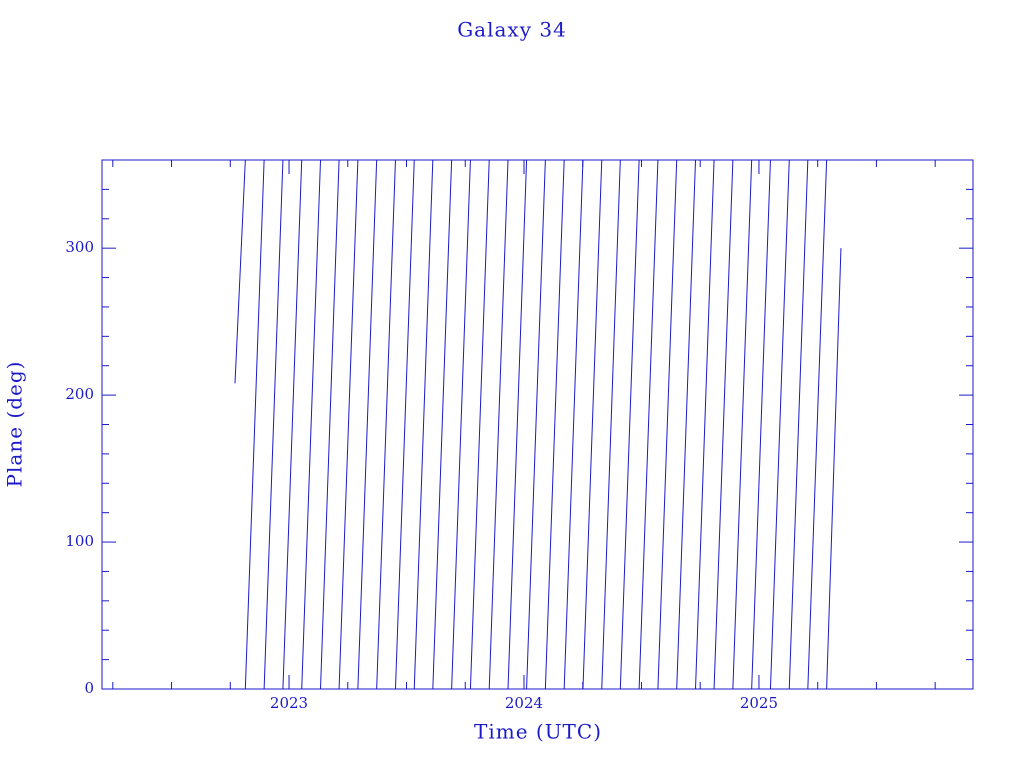 The width and height of the screenshot is (1024, 768). Describe the element at coordinates (79, 394) in the screenshot. I see `y-tick-label: 200` at that location.